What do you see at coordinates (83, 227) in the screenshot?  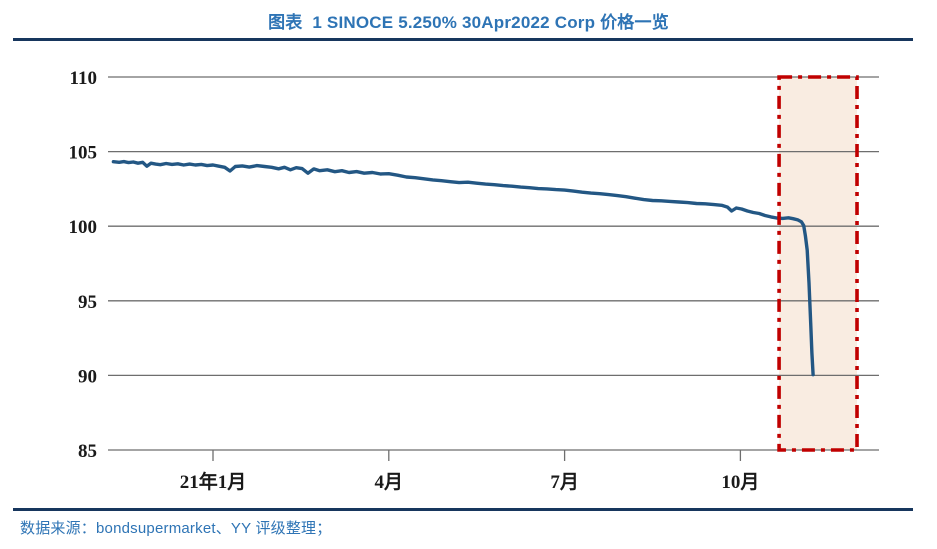 I see `y-tick-label: 100` at bounding box center [83, 227].